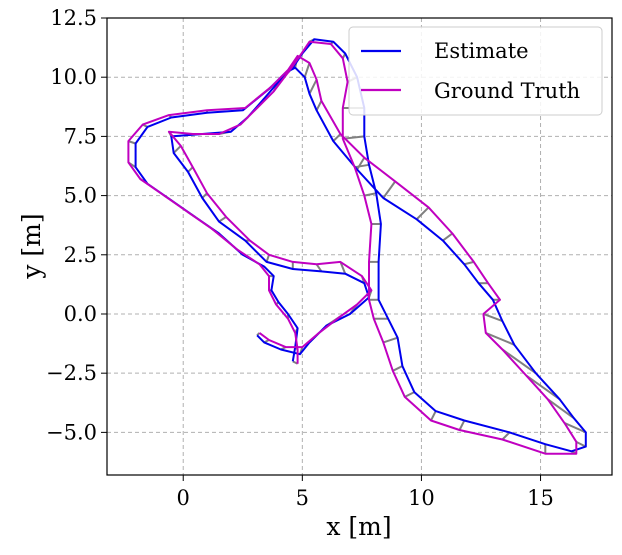  Describe the element at coordinates (421, 498) in the screenshot. I see `x-tick-label: 10` at that location.